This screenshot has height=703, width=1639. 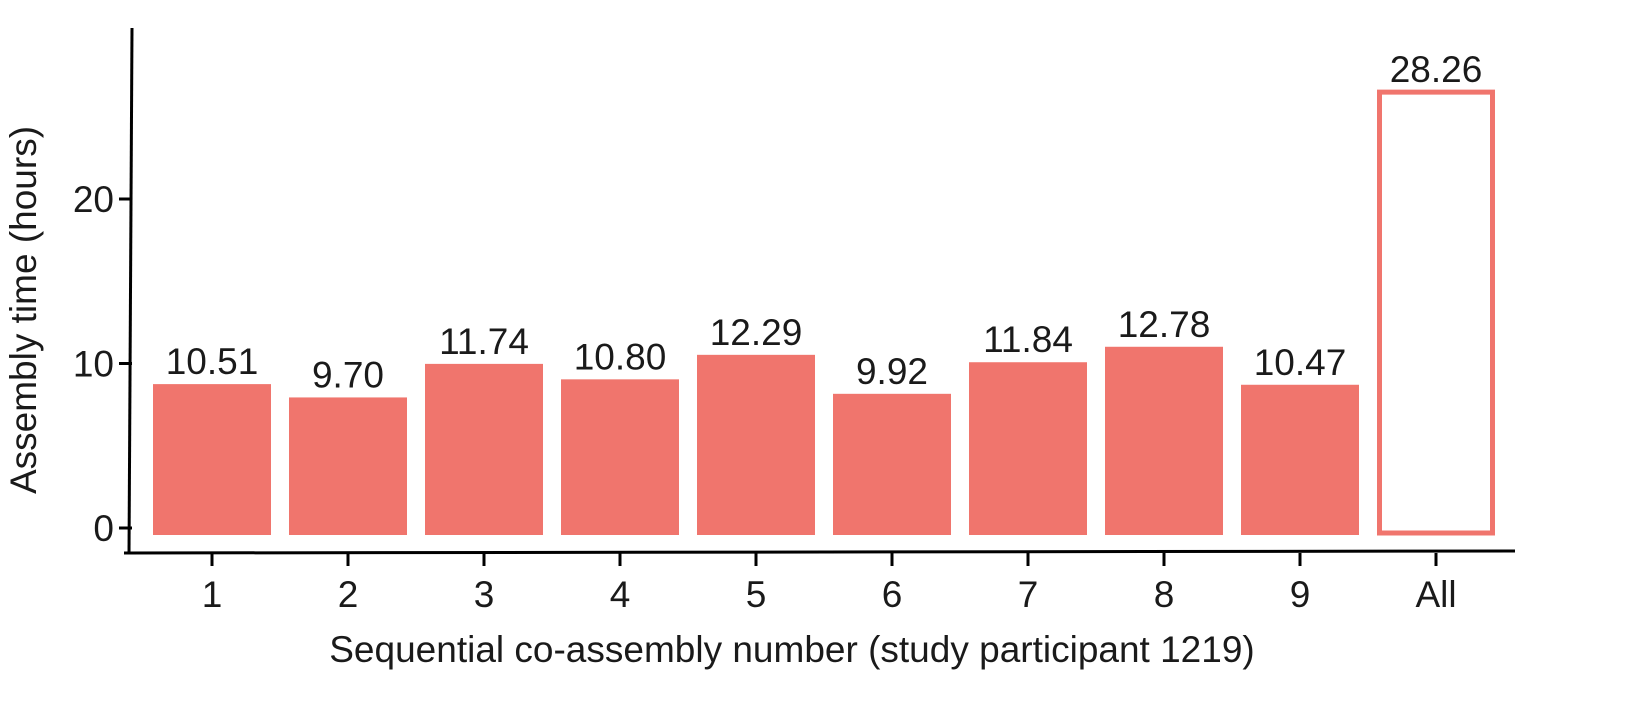 What do you see at coordinates (1435, 594) in the screenshot?
I see `x-tick-label-all: All` at bounding box center [1435, 594].